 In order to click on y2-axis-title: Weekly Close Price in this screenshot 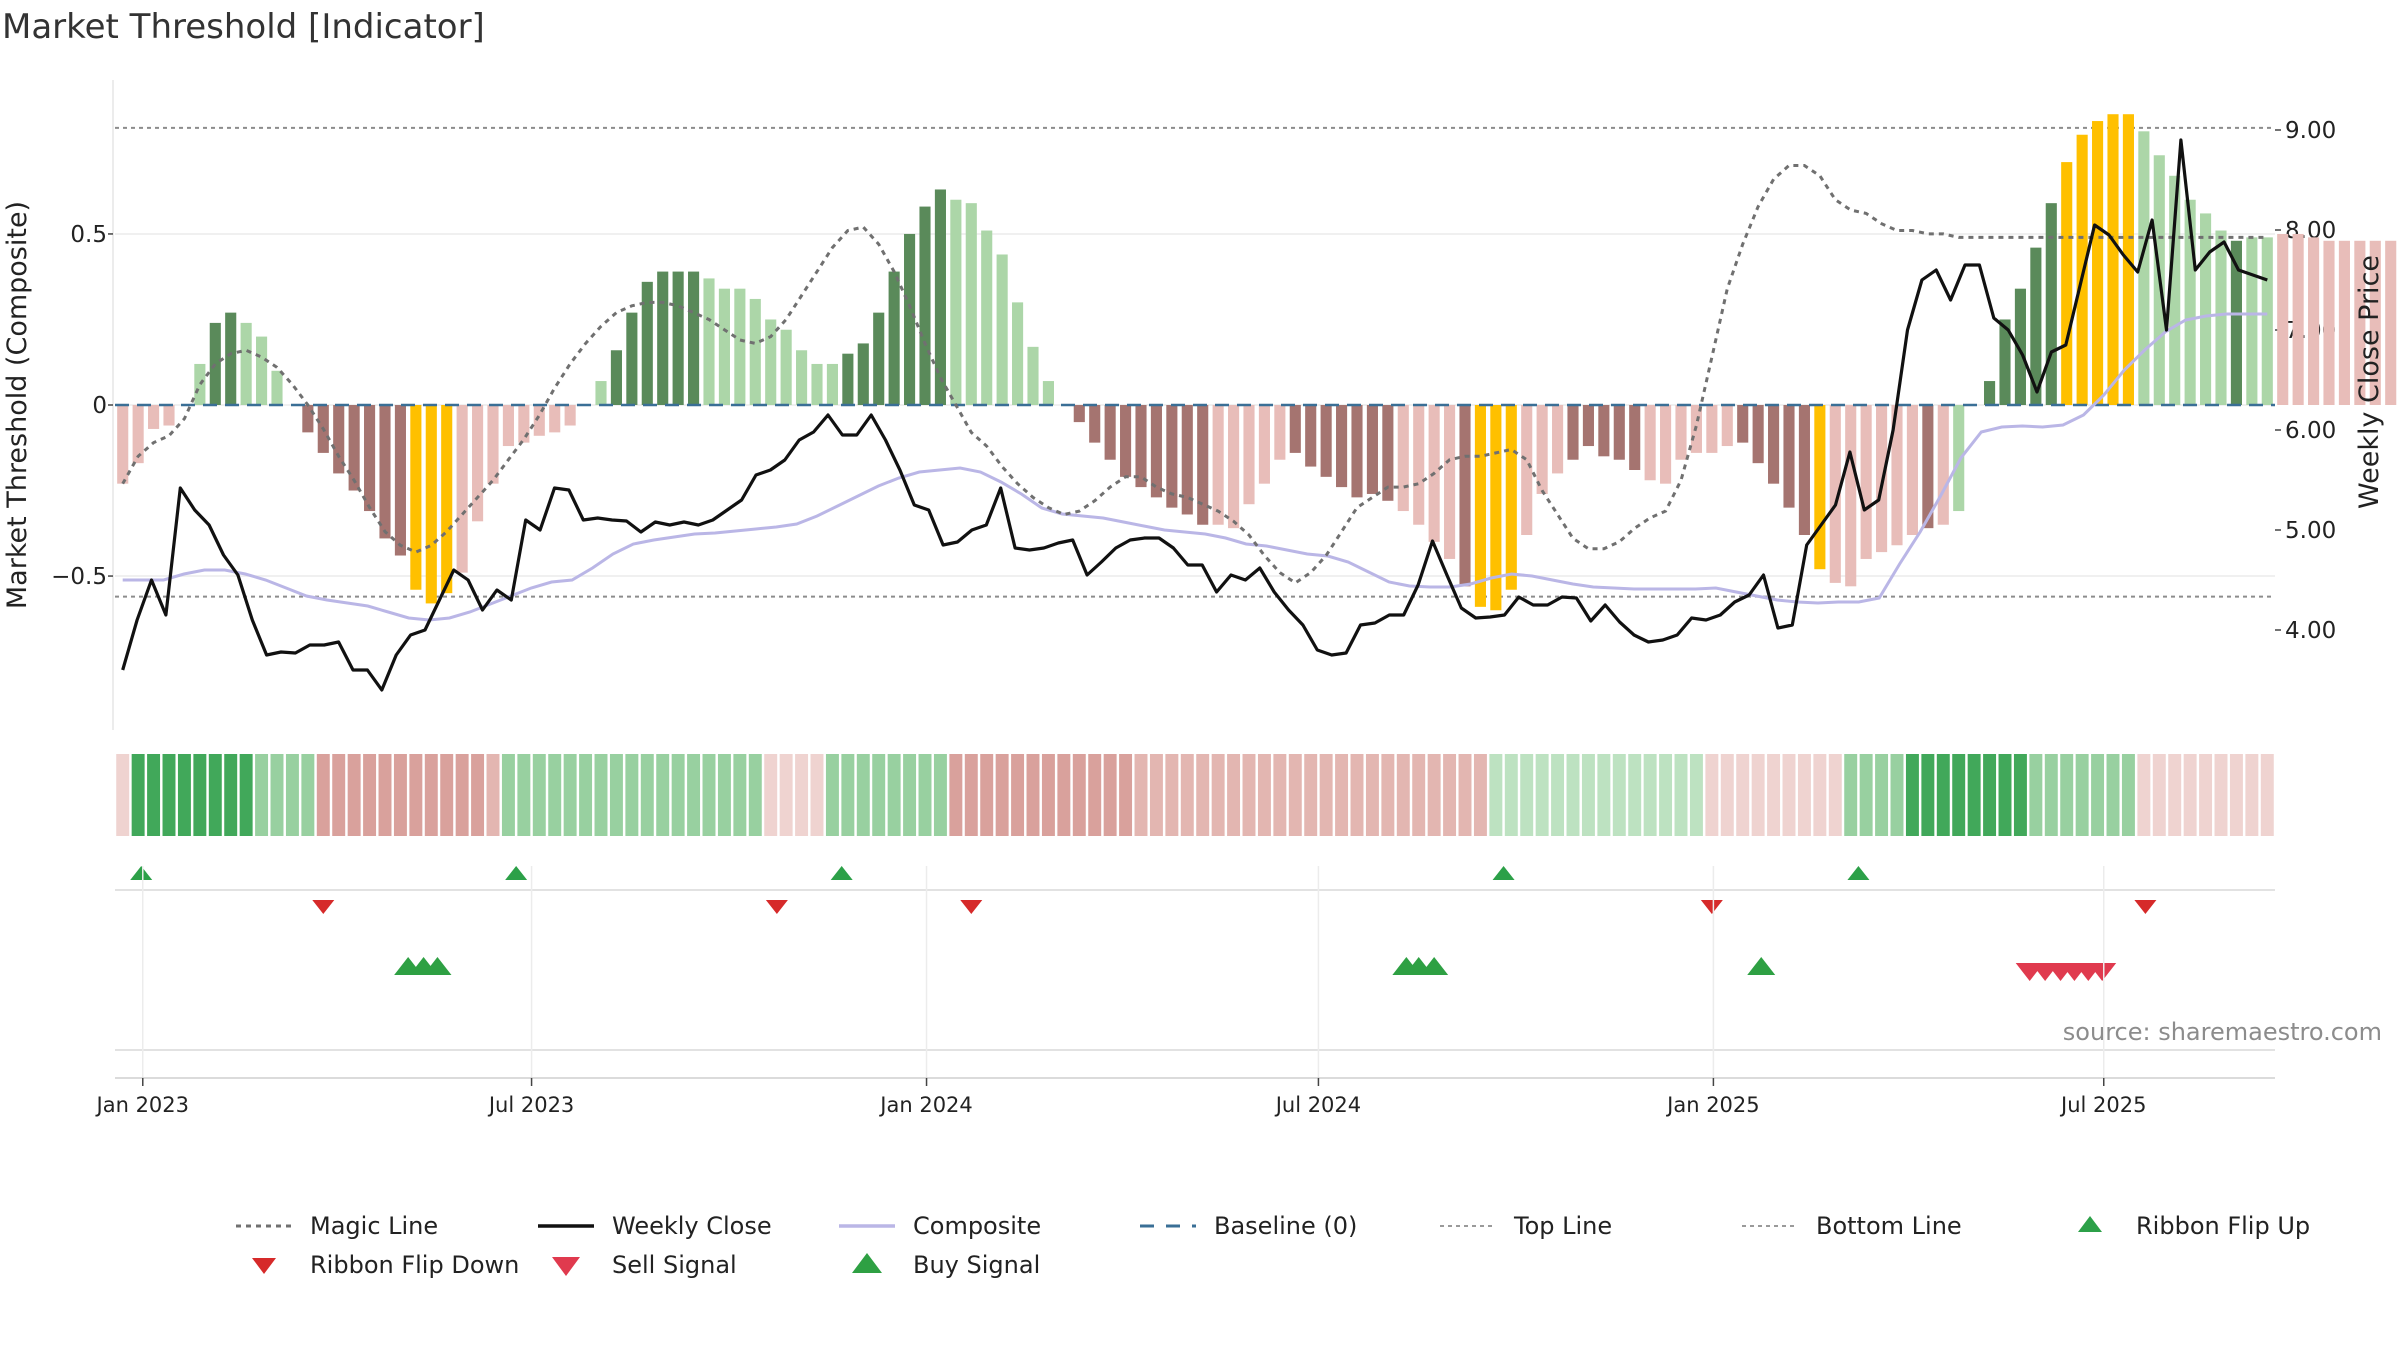, I will do `click(2369, 382)`.